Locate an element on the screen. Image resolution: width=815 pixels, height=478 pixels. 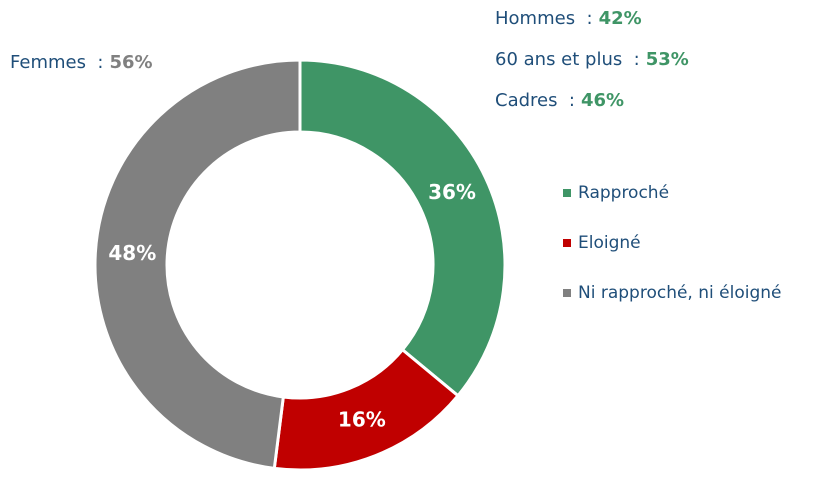
annotation-value: 53% is located at coordinates (667, 59).